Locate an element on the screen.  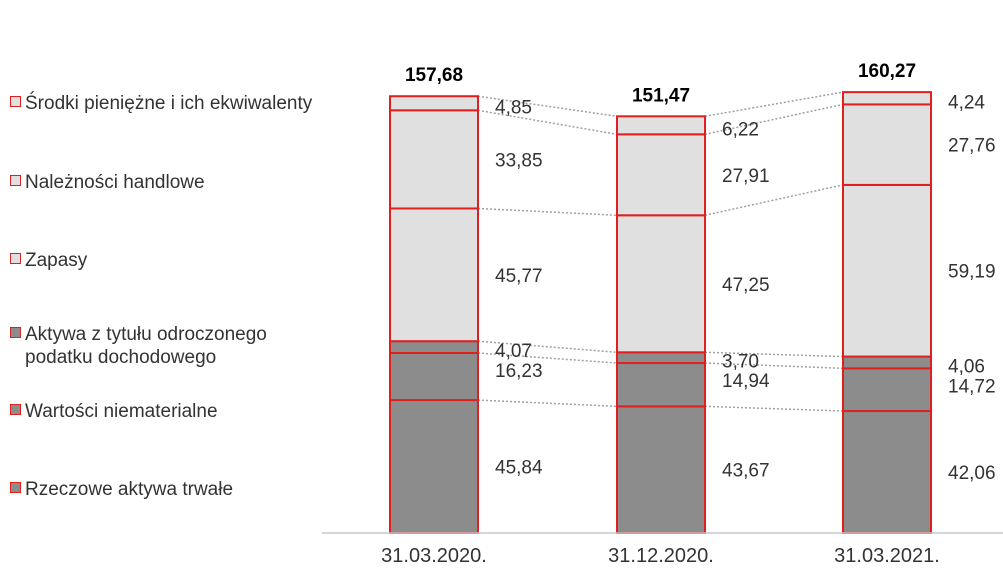
data-label: 59,19 is located at coordinates (972, 272).